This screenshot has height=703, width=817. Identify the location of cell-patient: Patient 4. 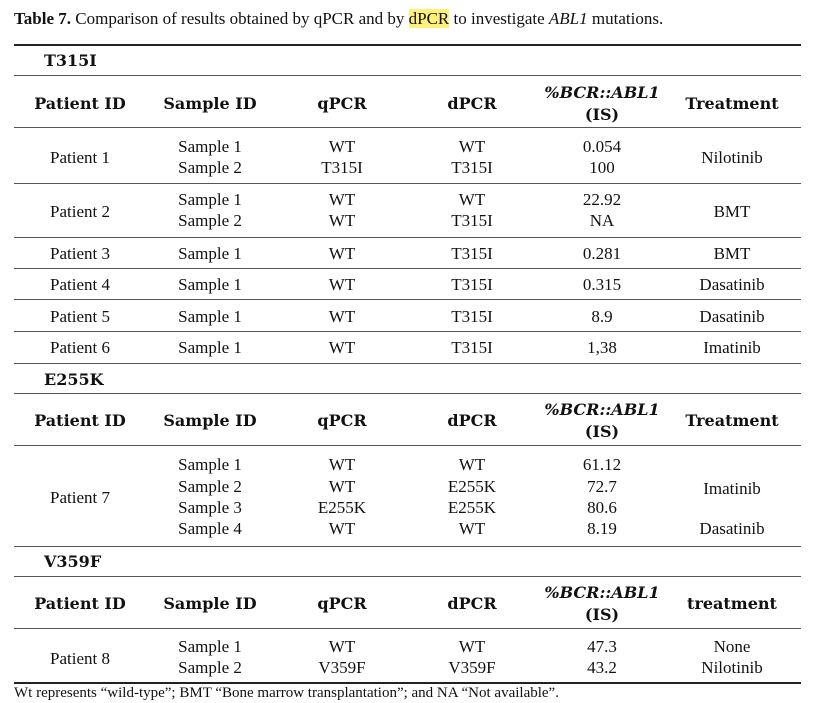
(80, 284).